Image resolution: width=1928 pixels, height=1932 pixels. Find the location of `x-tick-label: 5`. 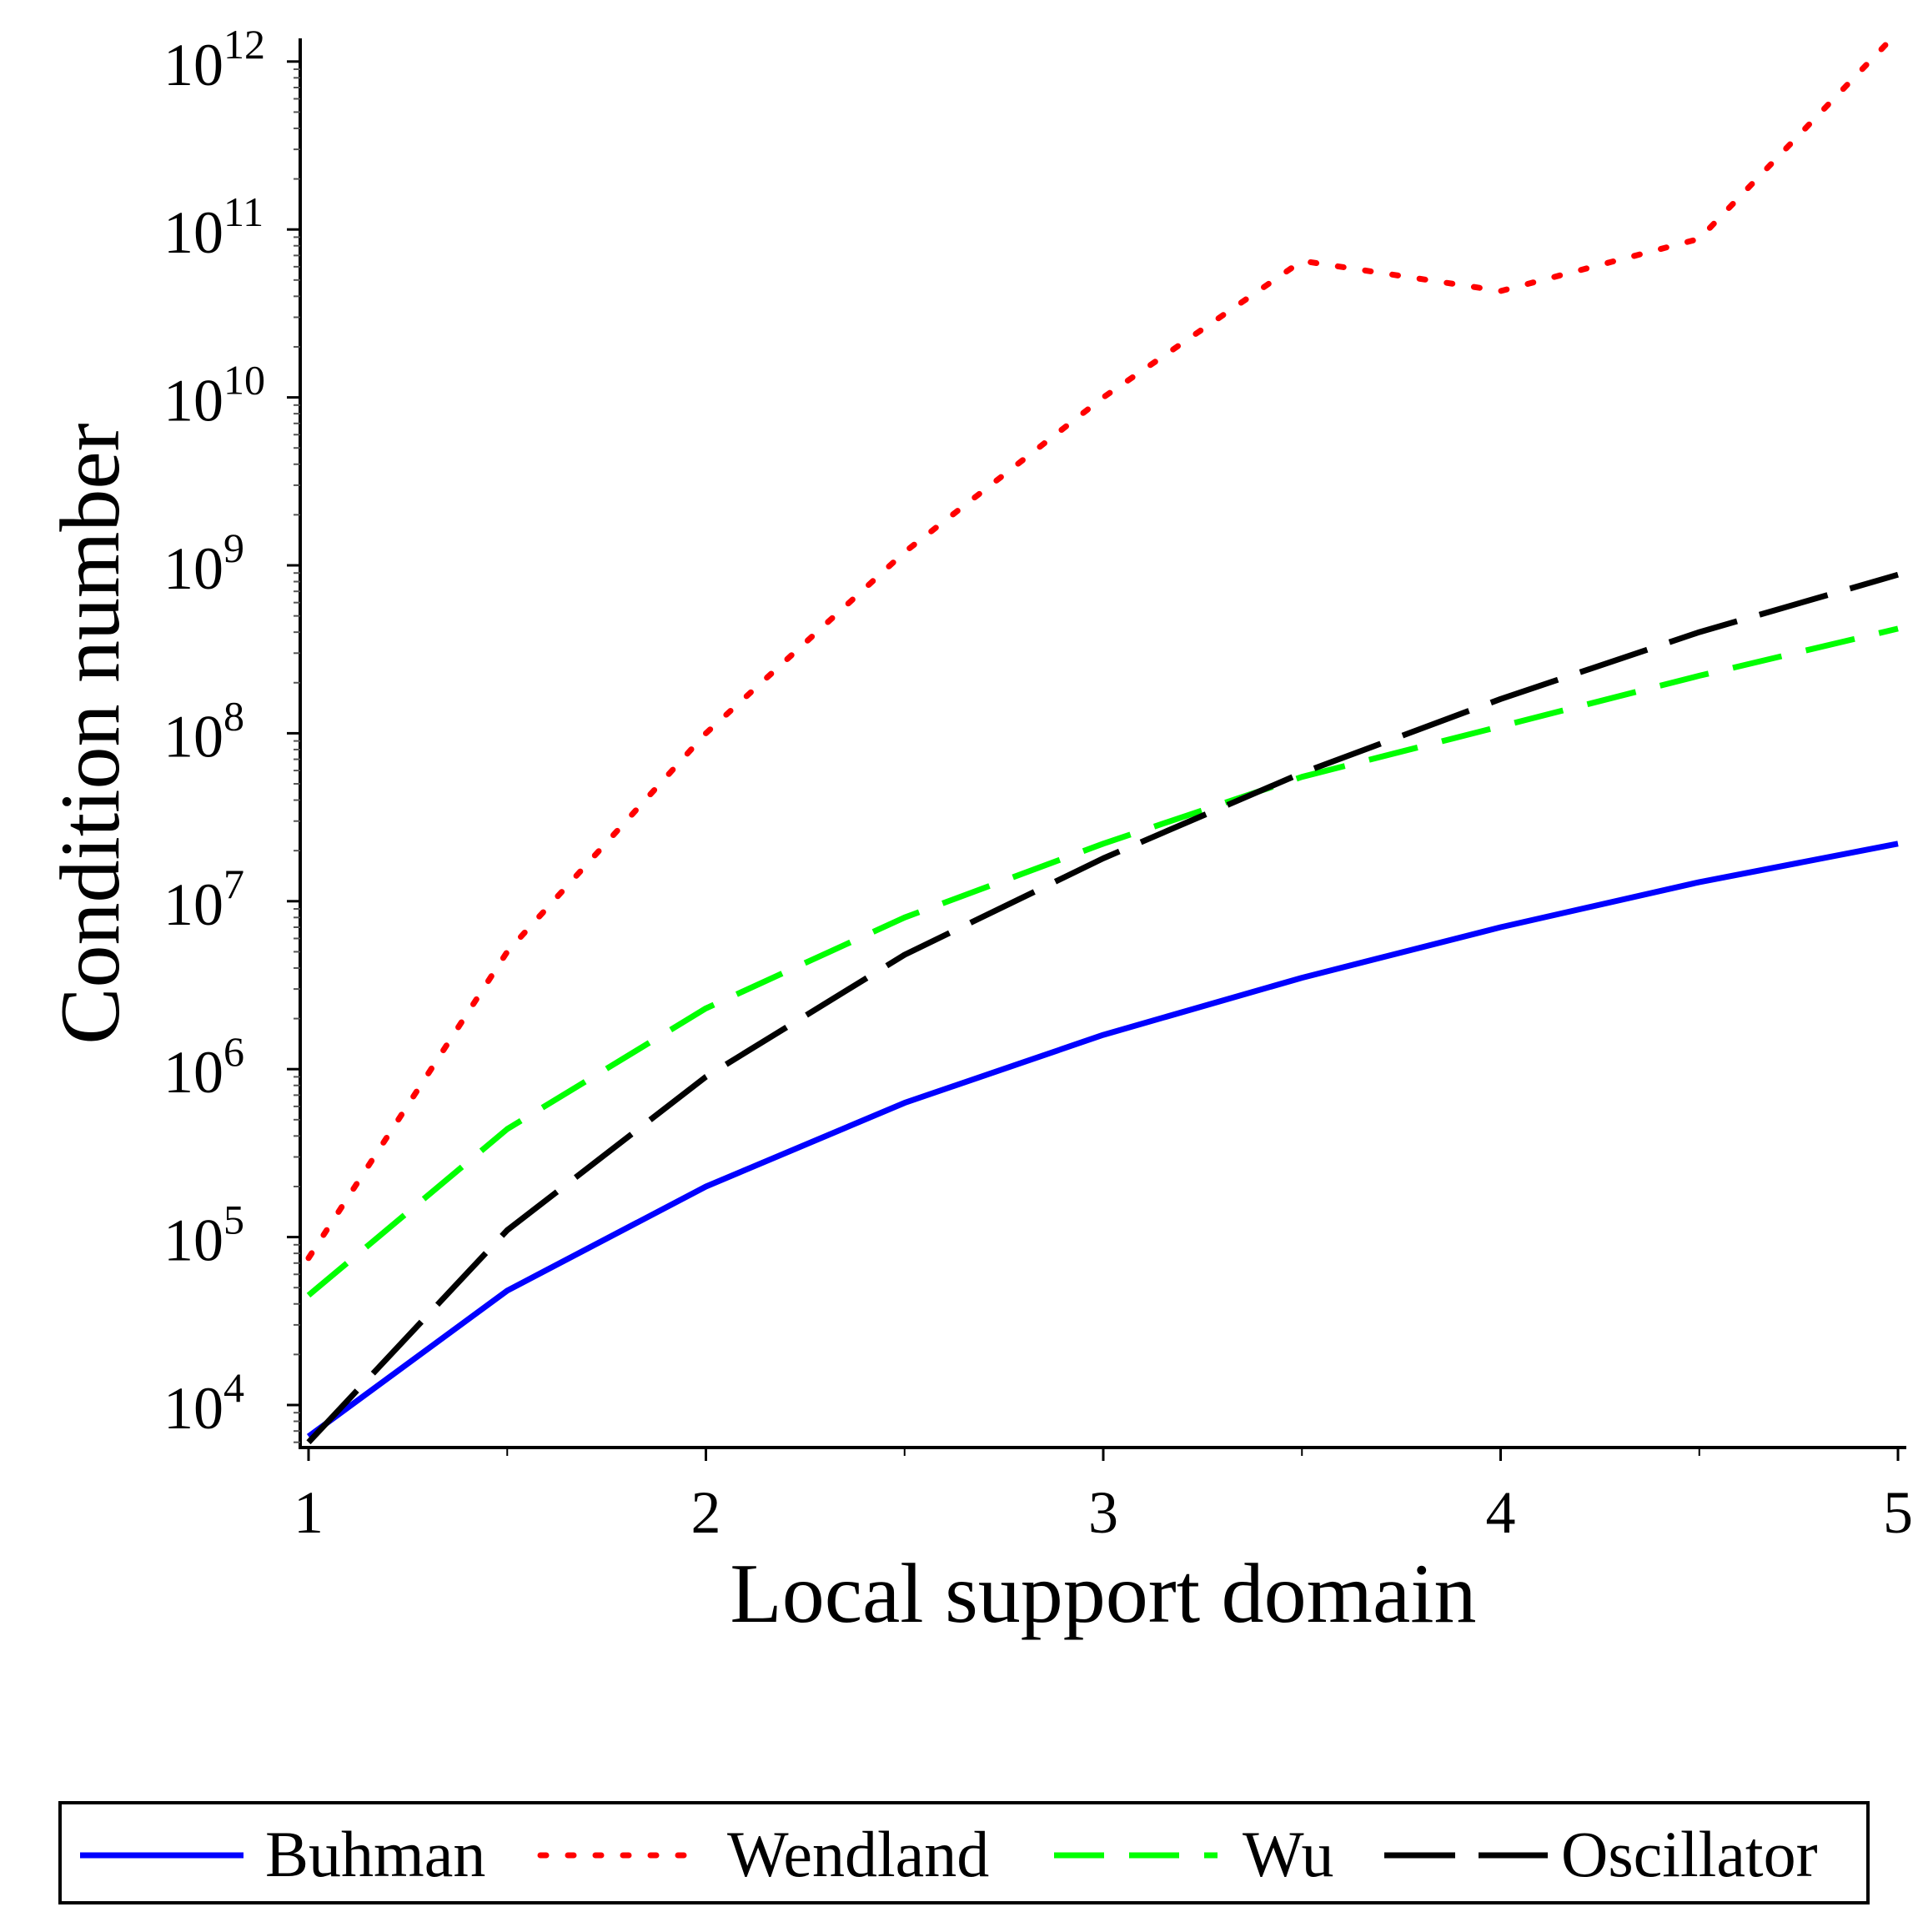

x-tick-label: 5 is located at coordinates (1898, 1512).